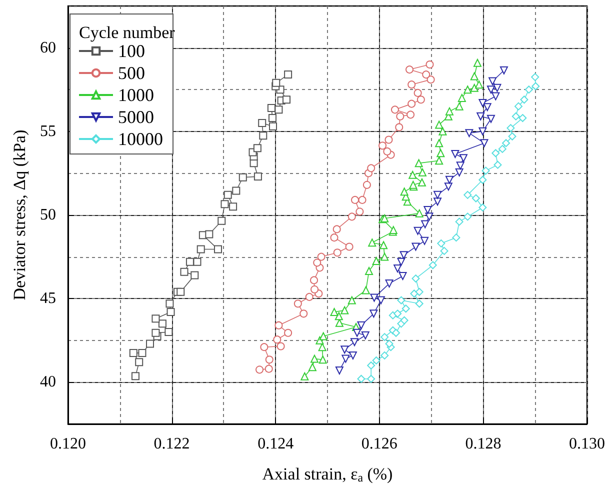  What do you see at coordinates (48, 382) in the screenshot?
I see `y-tick-label: 40` at bounding box center [48, 382].